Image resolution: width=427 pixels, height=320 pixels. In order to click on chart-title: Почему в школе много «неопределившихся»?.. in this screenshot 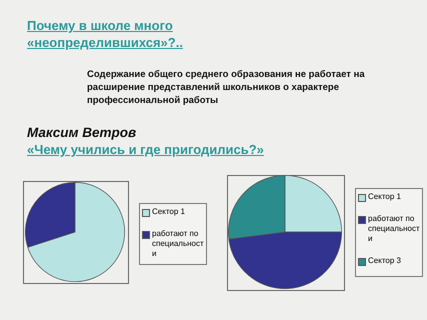, I will do `click(105, 34)`.